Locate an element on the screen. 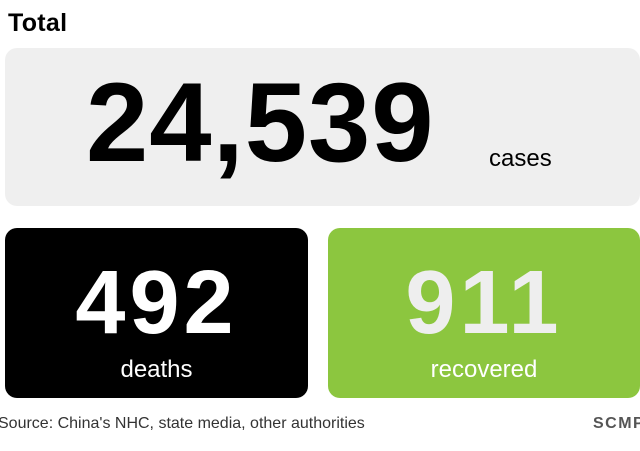  brand-logo-text: SCMP is located at coordinates (616, 423).